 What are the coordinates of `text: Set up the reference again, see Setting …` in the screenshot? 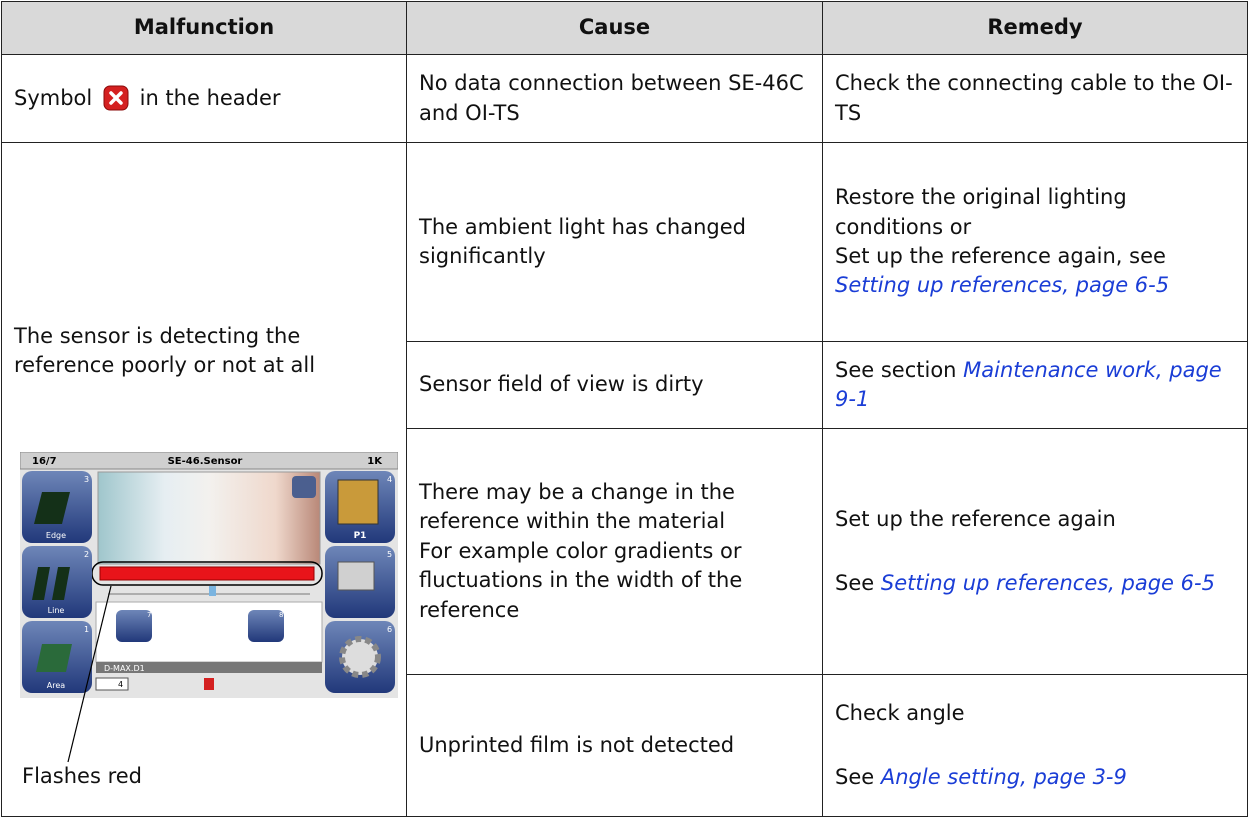 It's located at (1035, 271).